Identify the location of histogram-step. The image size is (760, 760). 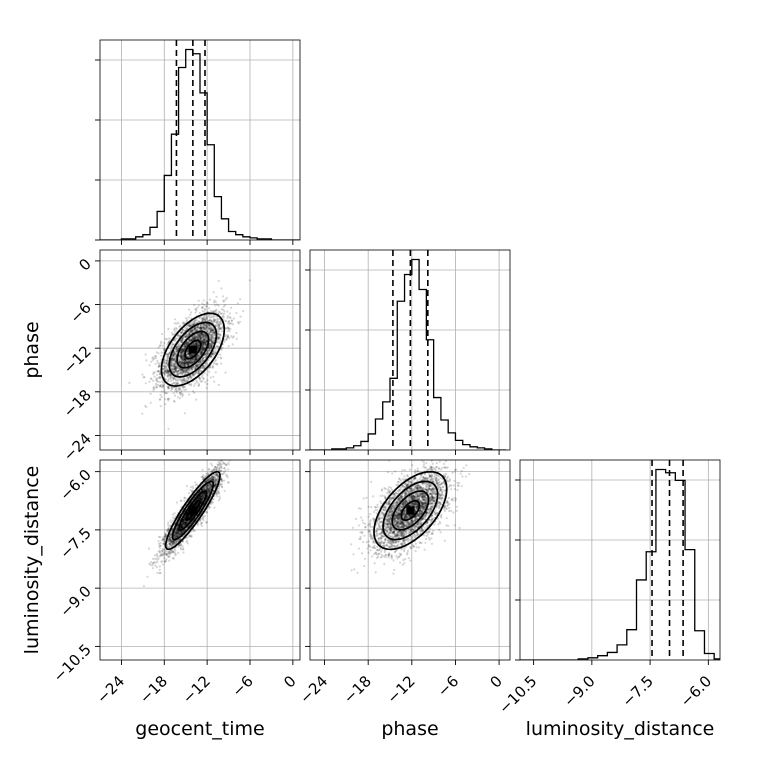
(408, 354).